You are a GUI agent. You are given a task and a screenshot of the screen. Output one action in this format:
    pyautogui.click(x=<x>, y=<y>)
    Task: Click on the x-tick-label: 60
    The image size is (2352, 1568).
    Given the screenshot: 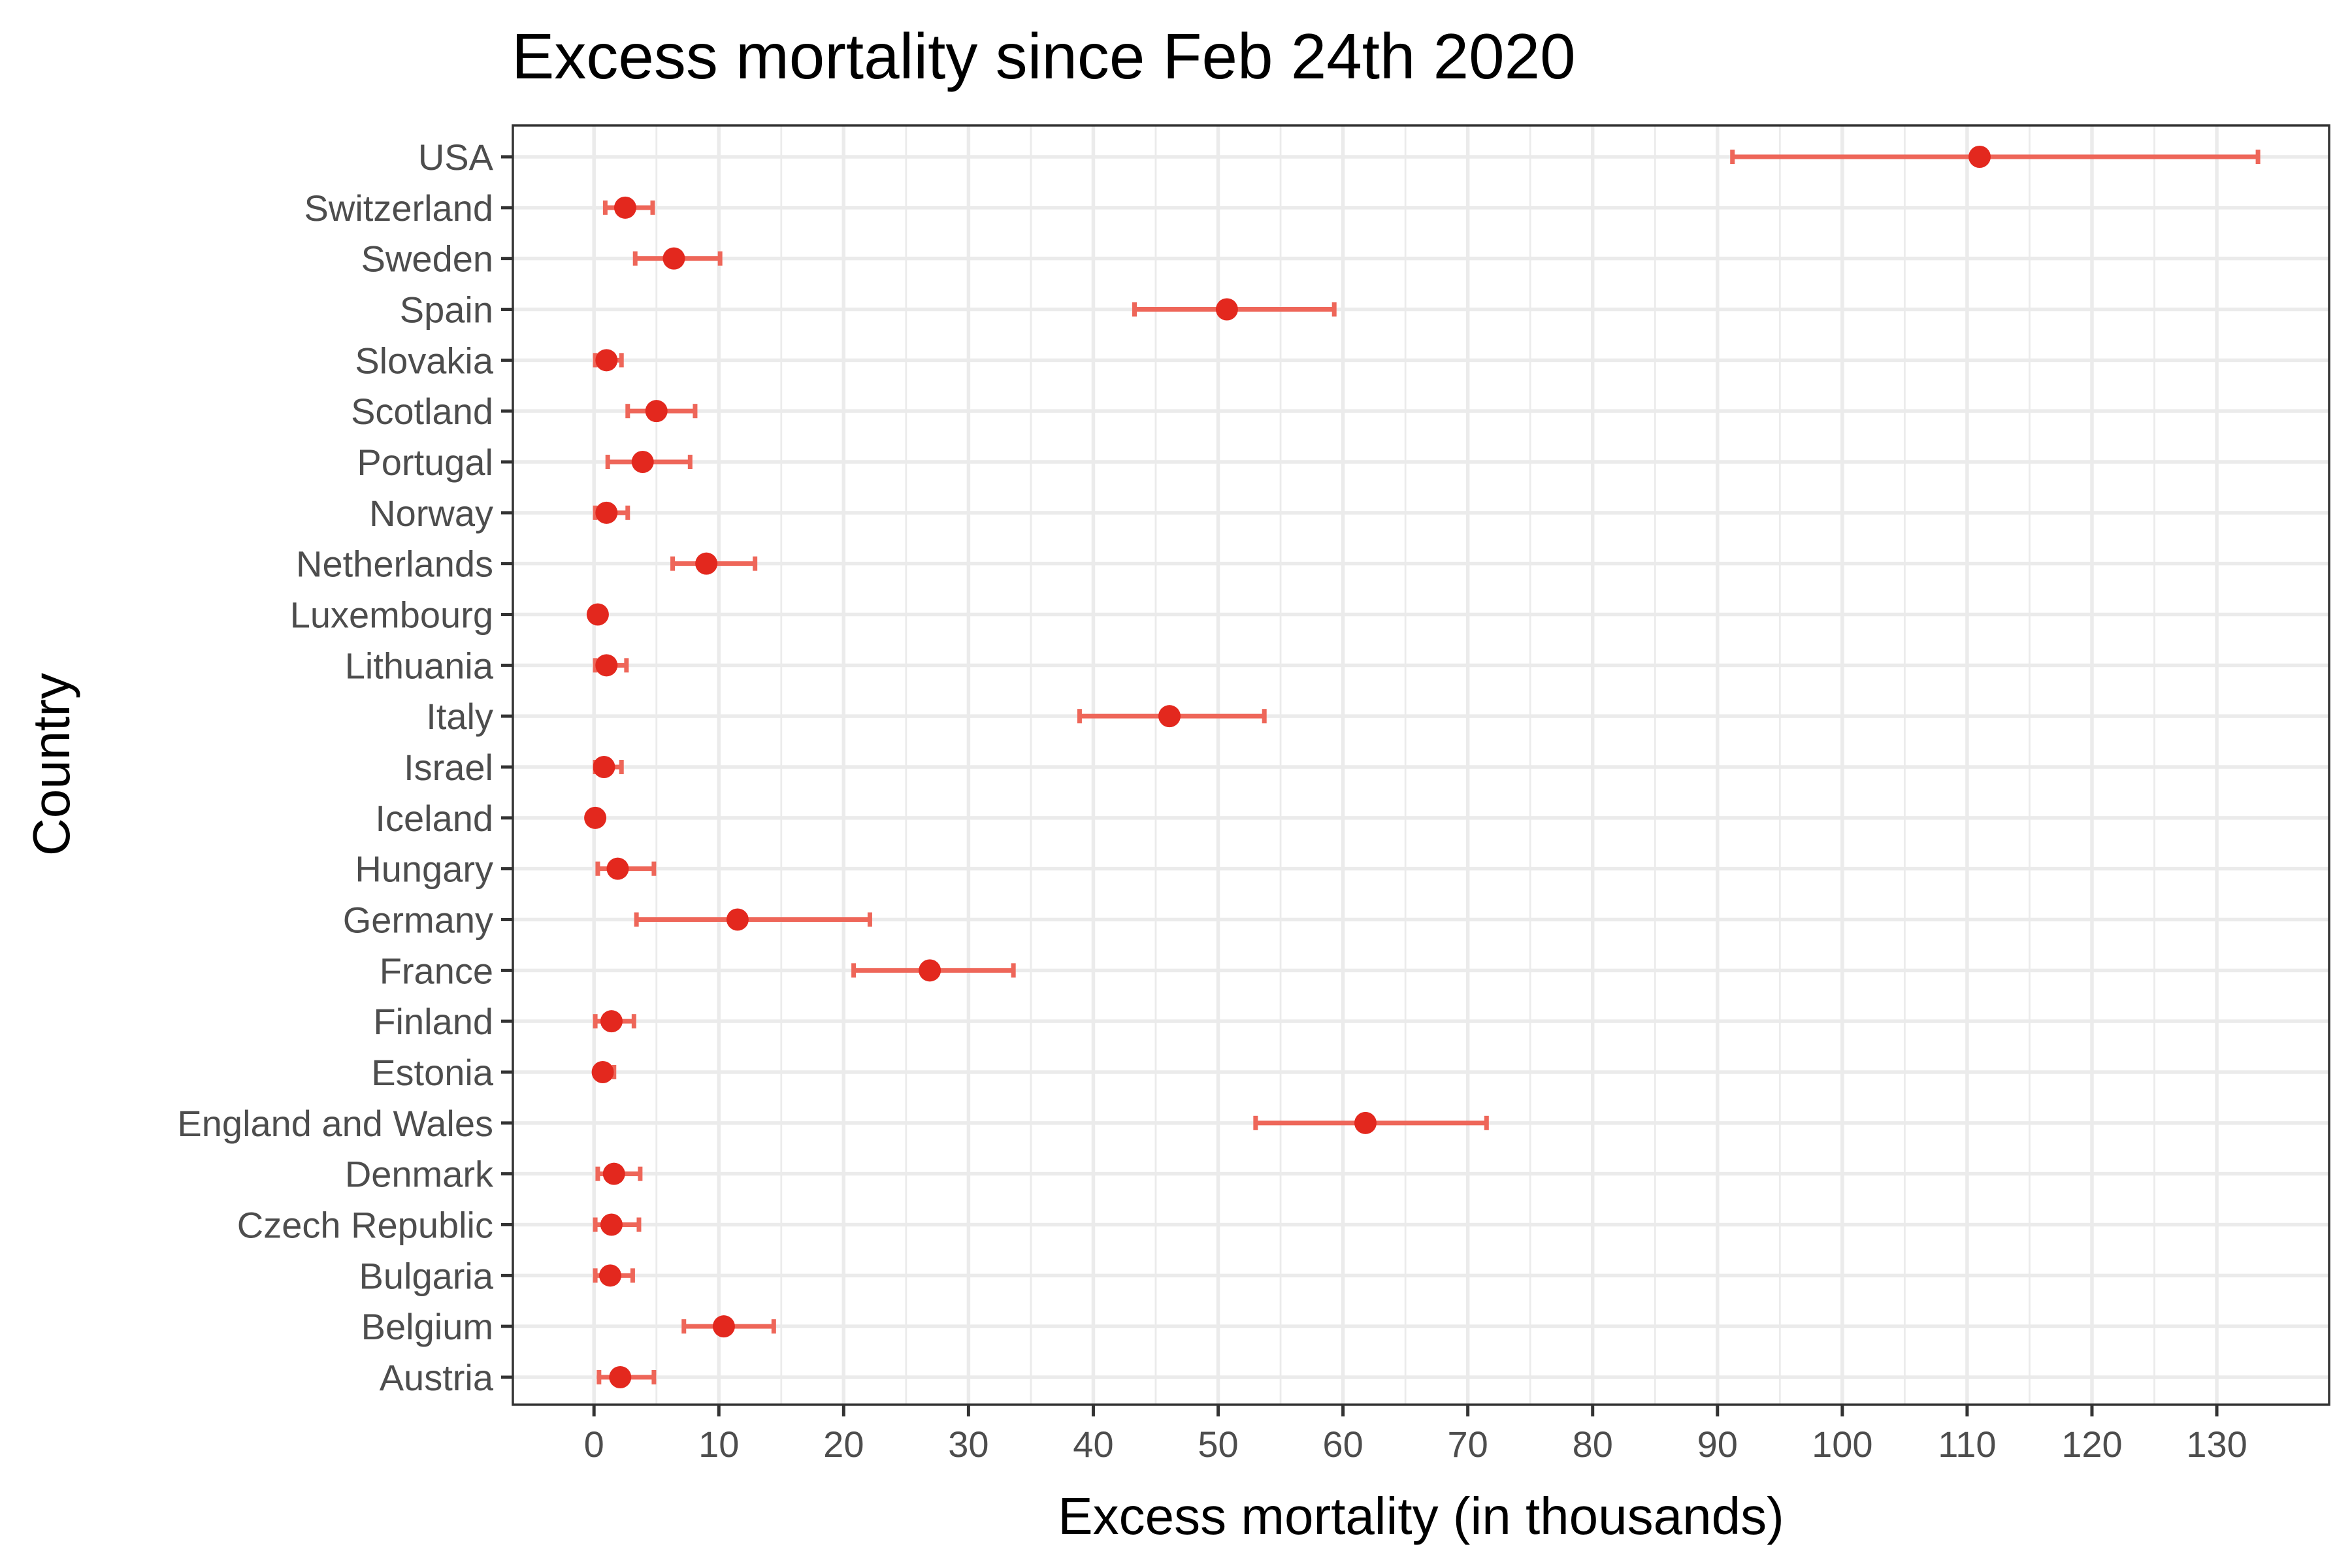 What is the action you would take?
    pyautogui.click(x=1342, y=1444)
    